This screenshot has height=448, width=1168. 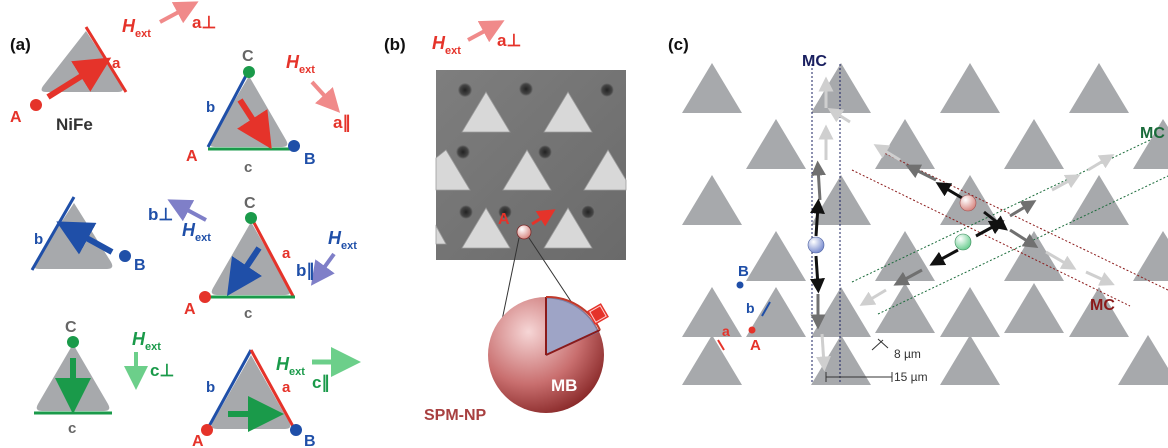 What do you see at coordinates (73, 378) in the screenshot?
I see `triangle-unit-c-perp: C c` at bounding box center [73, 378].